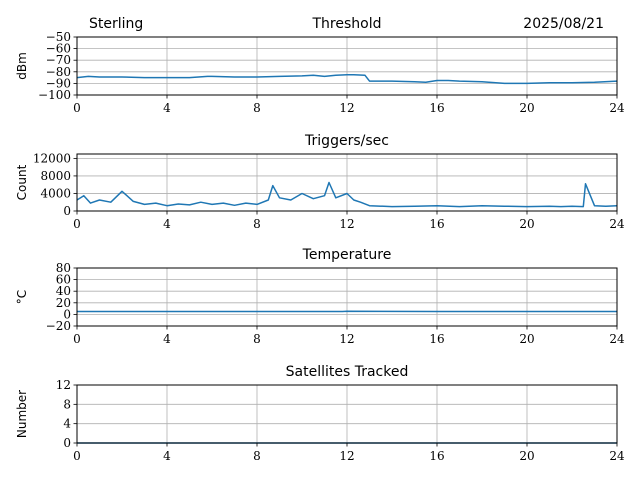 This screenshot has height=480, width=640. Describe the element at coordinates (22, 297) in the screenshot. I see `y-axis-label: °C` at that location.